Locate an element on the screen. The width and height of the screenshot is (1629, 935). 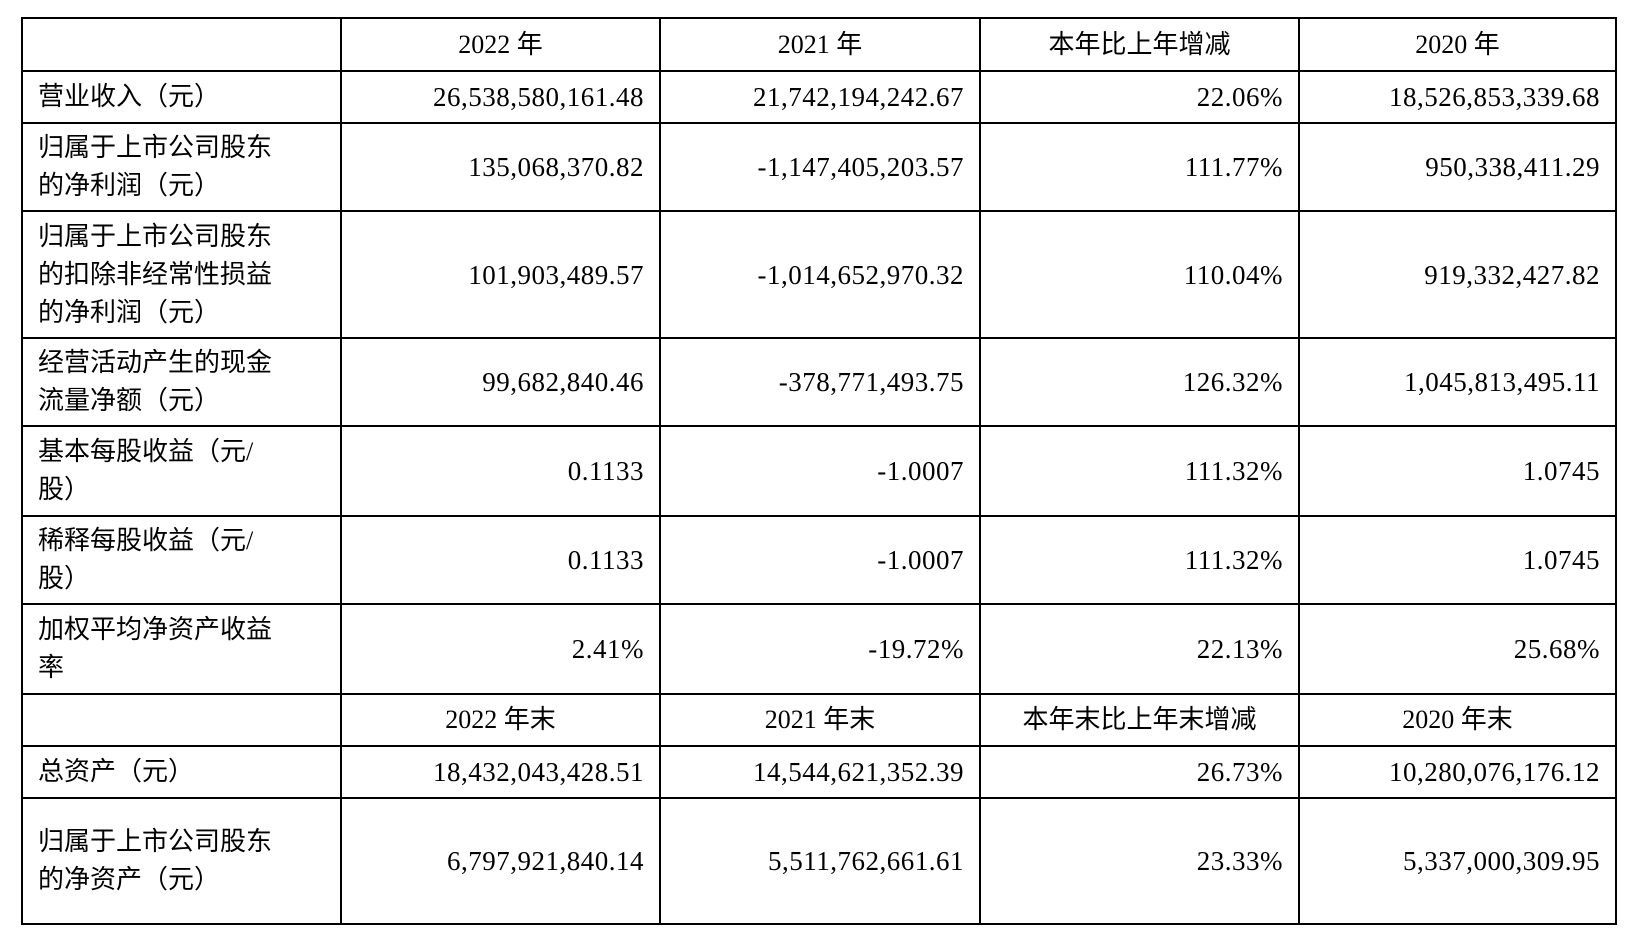
cell-2021: 14,544,621,352.39 is located at coordinates (820, 772).